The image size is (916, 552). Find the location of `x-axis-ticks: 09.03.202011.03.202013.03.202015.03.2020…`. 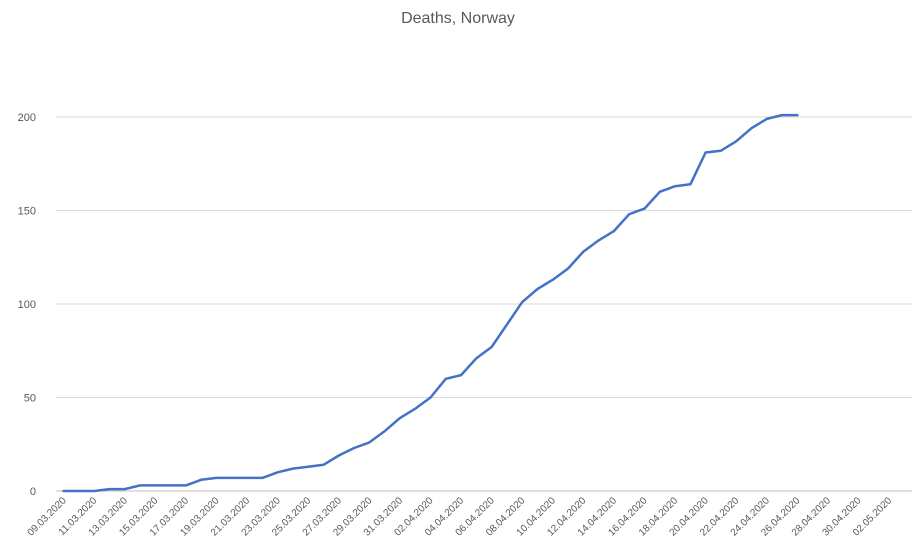

x-axis-ticks: 09.03.202011.03.202013.03.202015.03.2020… is located at coordinates (460, 516).